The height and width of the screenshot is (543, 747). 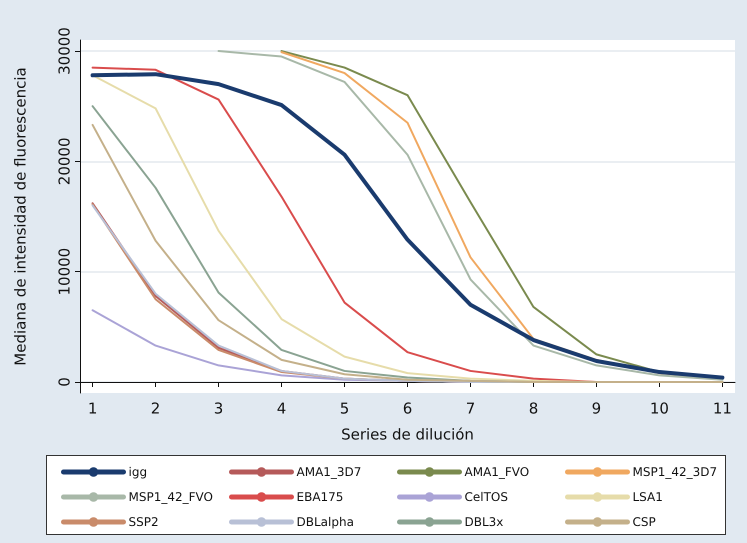 I want to click on x-axis-title: Series de dilución, so click(x=407, y=435).